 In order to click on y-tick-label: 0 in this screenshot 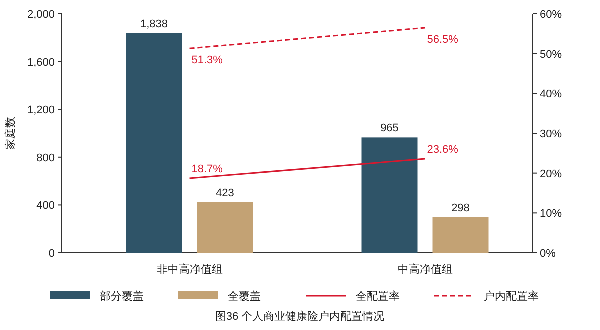, I will do `click(51, 254)`.